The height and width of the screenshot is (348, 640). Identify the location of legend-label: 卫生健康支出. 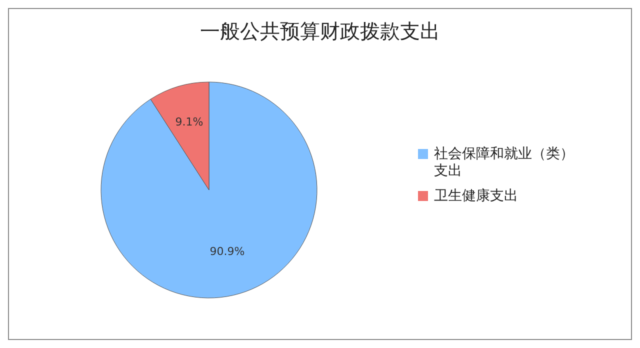
(476, 196).